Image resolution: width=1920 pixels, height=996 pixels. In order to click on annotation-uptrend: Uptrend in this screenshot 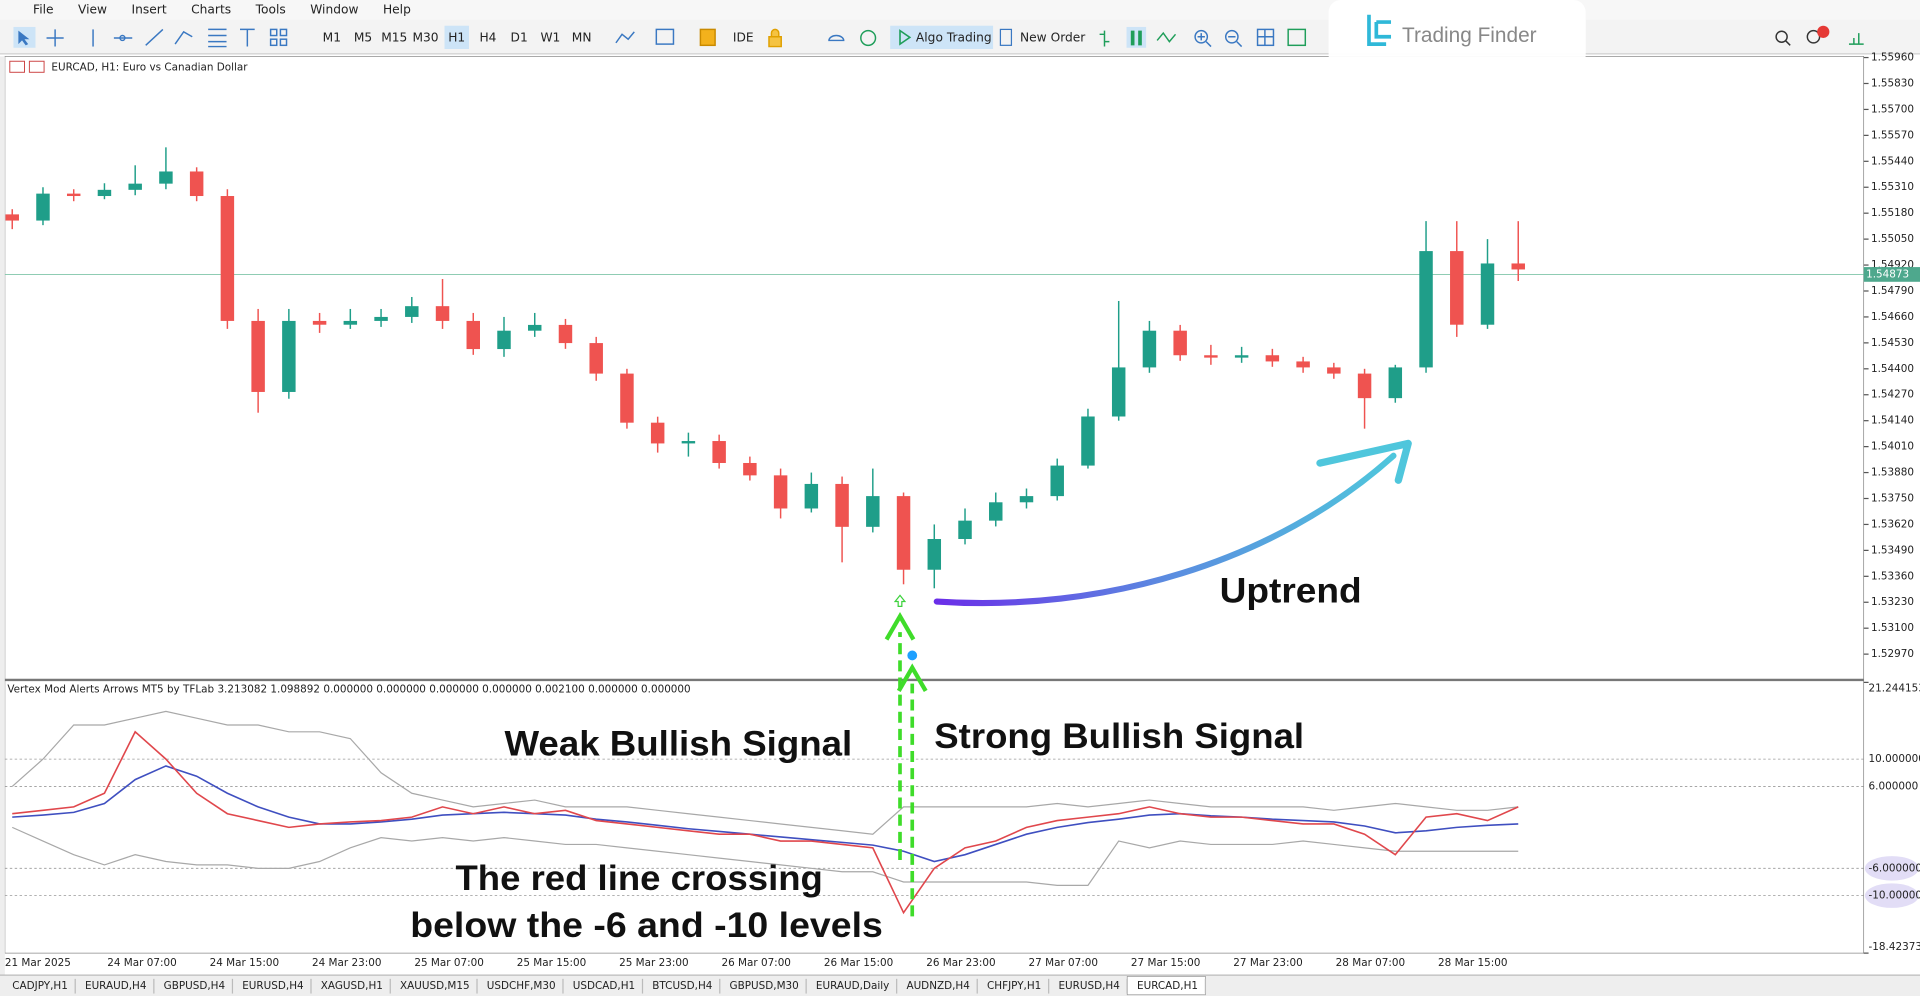, I will do `click(1291, 590)`.